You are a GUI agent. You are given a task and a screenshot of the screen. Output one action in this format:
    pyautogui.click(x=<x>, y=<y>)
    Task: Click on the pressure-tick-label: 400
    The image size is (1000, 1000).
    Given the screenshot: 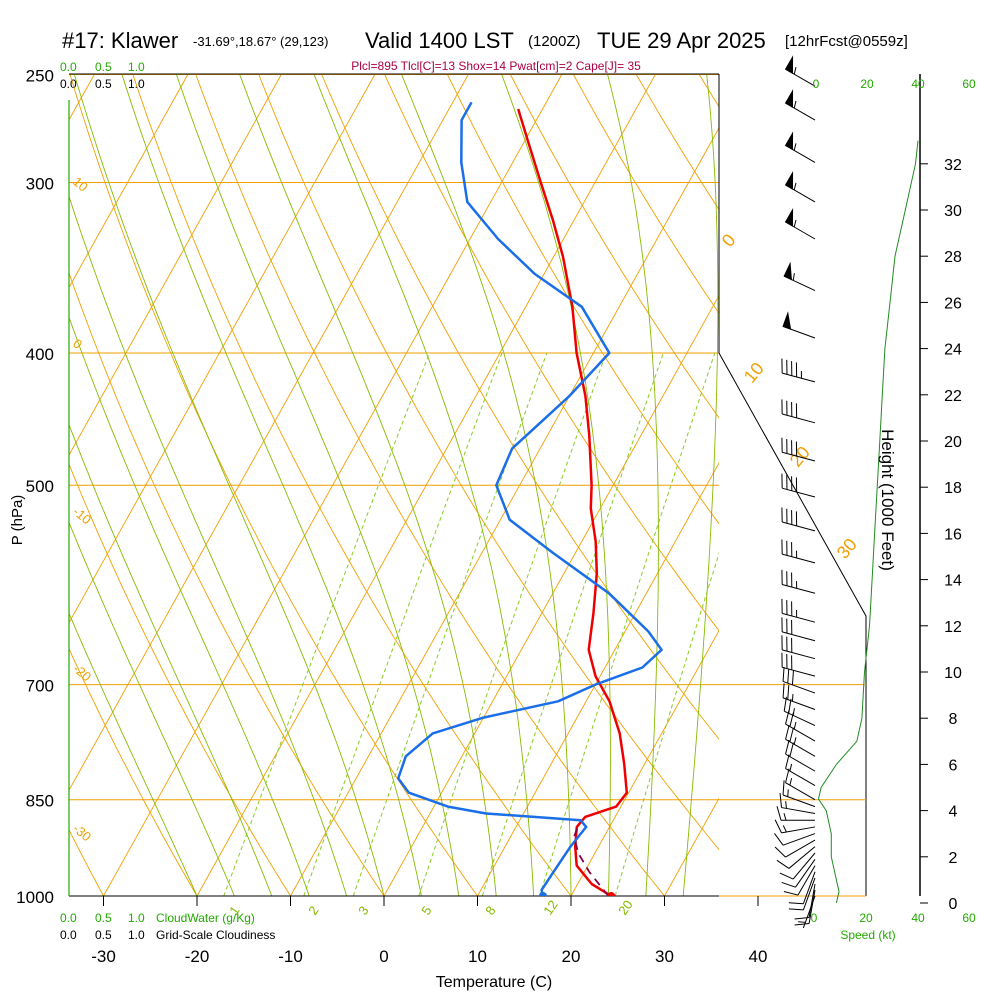 What is the action you would take?
    pyautogui.click(x=40, y=354)
    